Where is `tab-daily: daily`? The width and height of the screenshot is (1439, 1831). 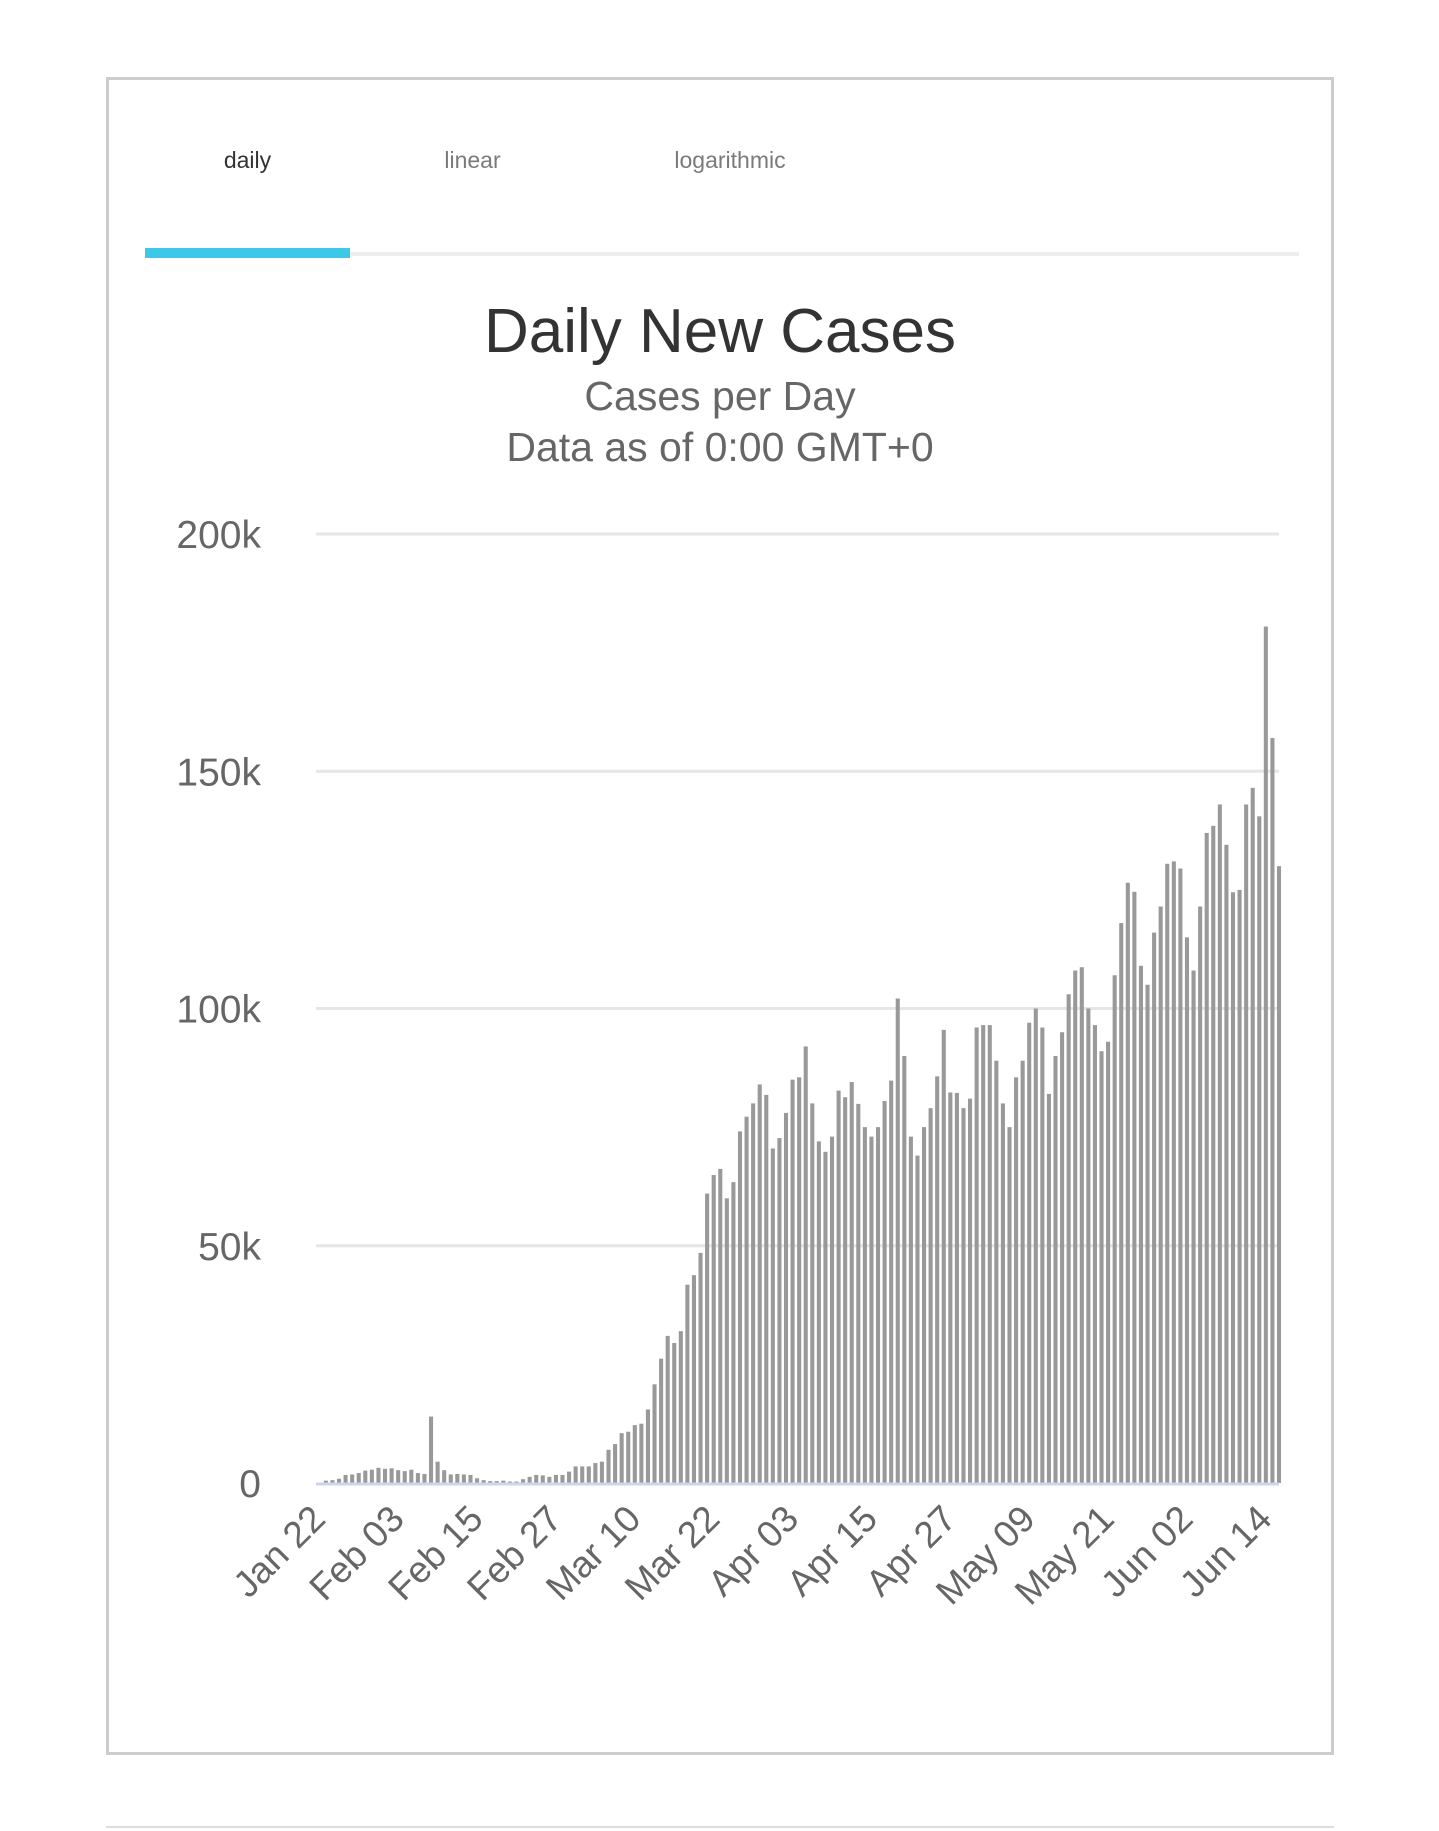
tab-daily: daily is located at coordinates (247, 160).